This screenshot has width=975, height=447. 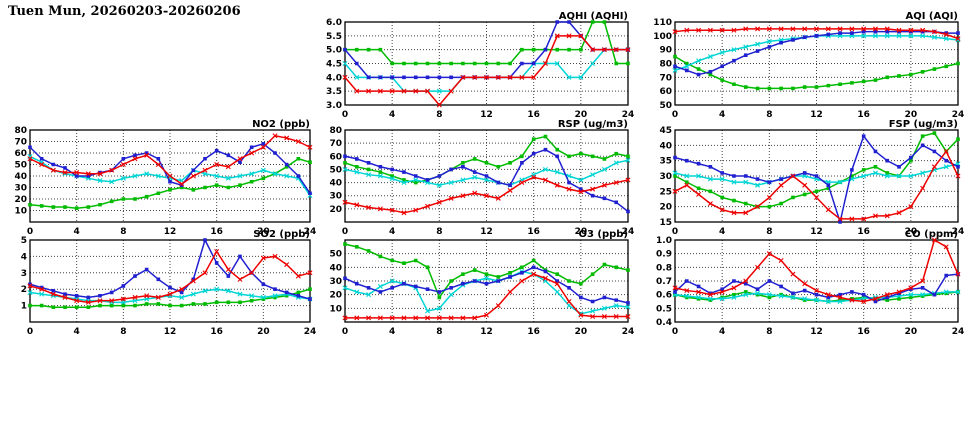 I want to click on chart-no2: 10 20 30 40 50 60 70 80 0 4 8 12 16 20 24 NO2 (ppb), so click(x=161, y=180).